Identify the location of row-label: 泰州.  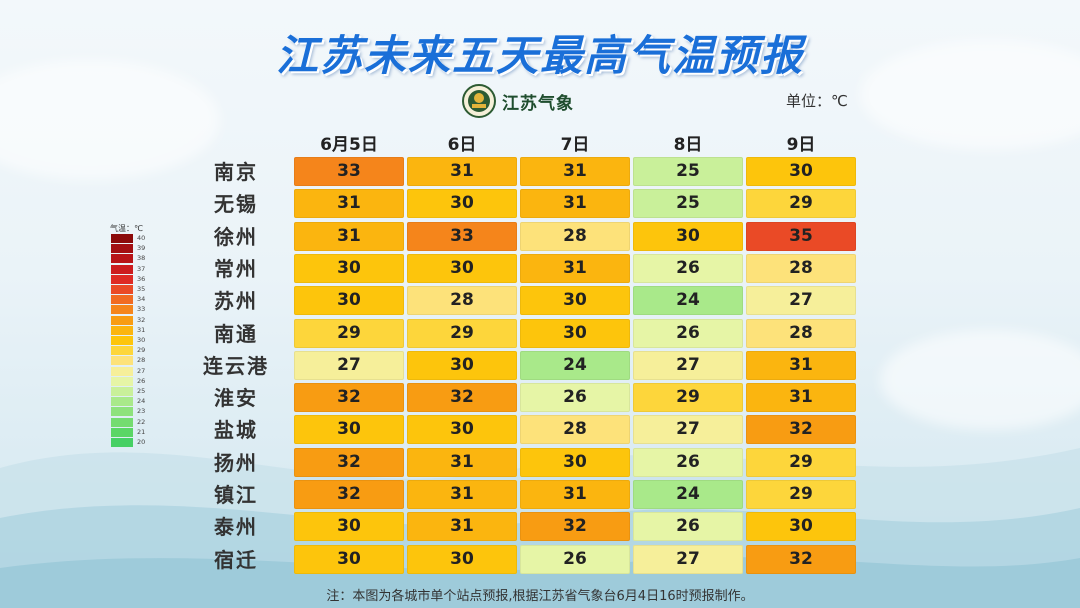
(236, 527).